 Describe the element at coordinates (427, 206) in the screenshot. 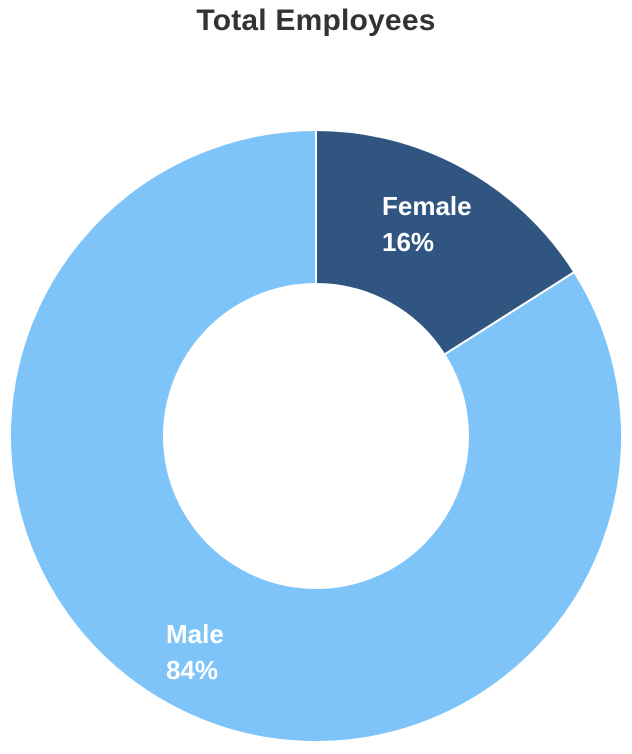

I see `slice-label-female: Female` at that location.